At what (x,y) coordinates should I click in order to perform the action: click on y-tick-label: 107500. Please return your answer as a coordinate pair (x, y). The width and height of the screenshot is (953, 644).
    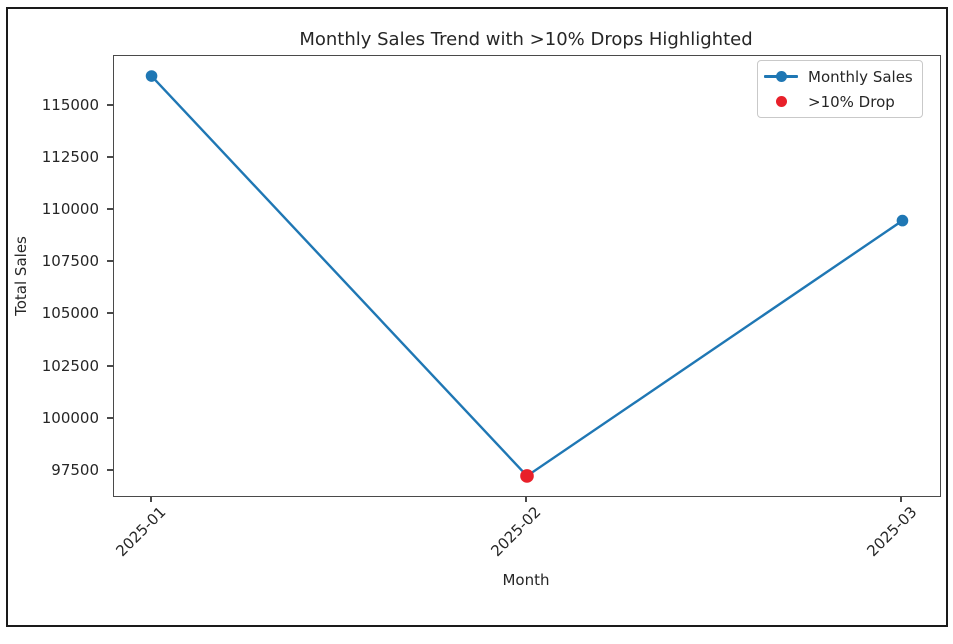
    Looking at the image, I should click on (70, 261).